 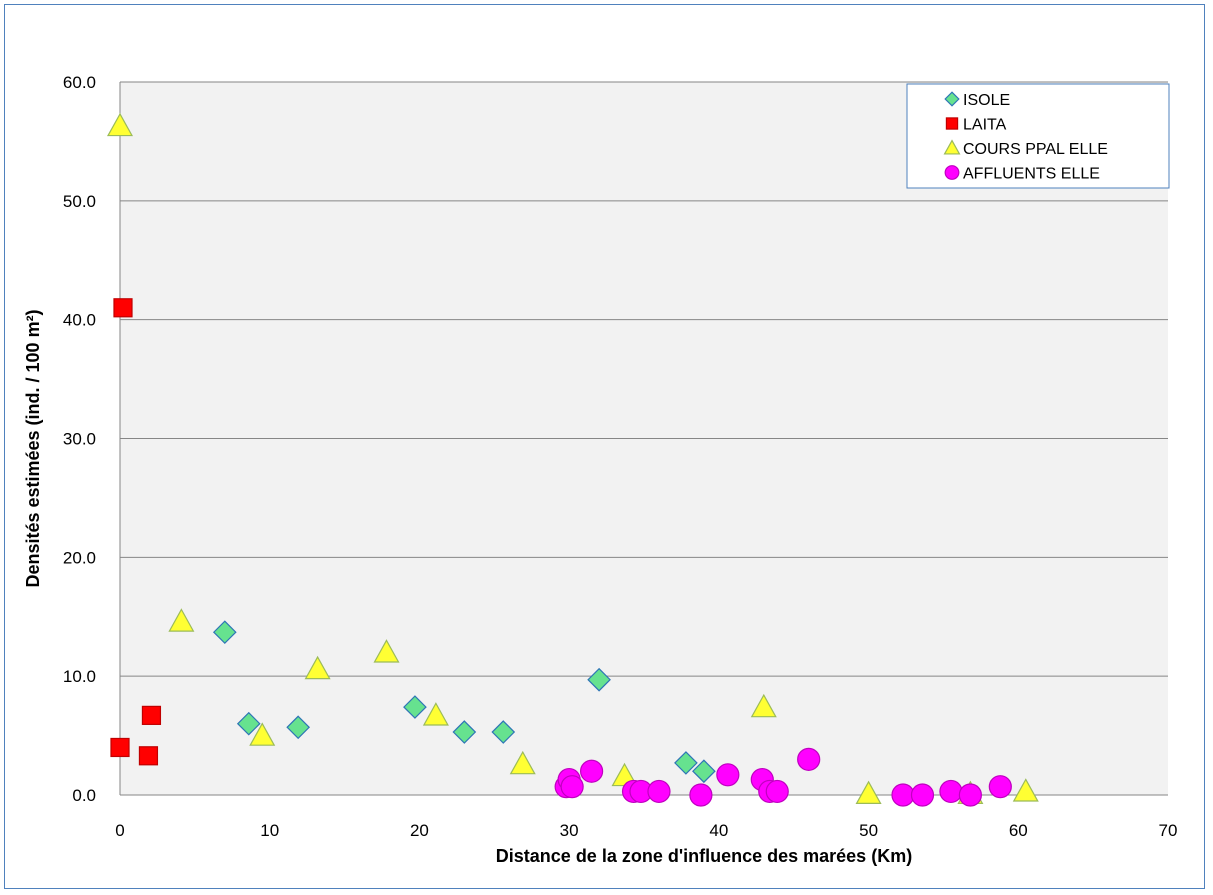 What do you see at coordinates (79, 201) in the screenshot?
I see `y-tick-label: 50.0` at bounding box center [79, 201].